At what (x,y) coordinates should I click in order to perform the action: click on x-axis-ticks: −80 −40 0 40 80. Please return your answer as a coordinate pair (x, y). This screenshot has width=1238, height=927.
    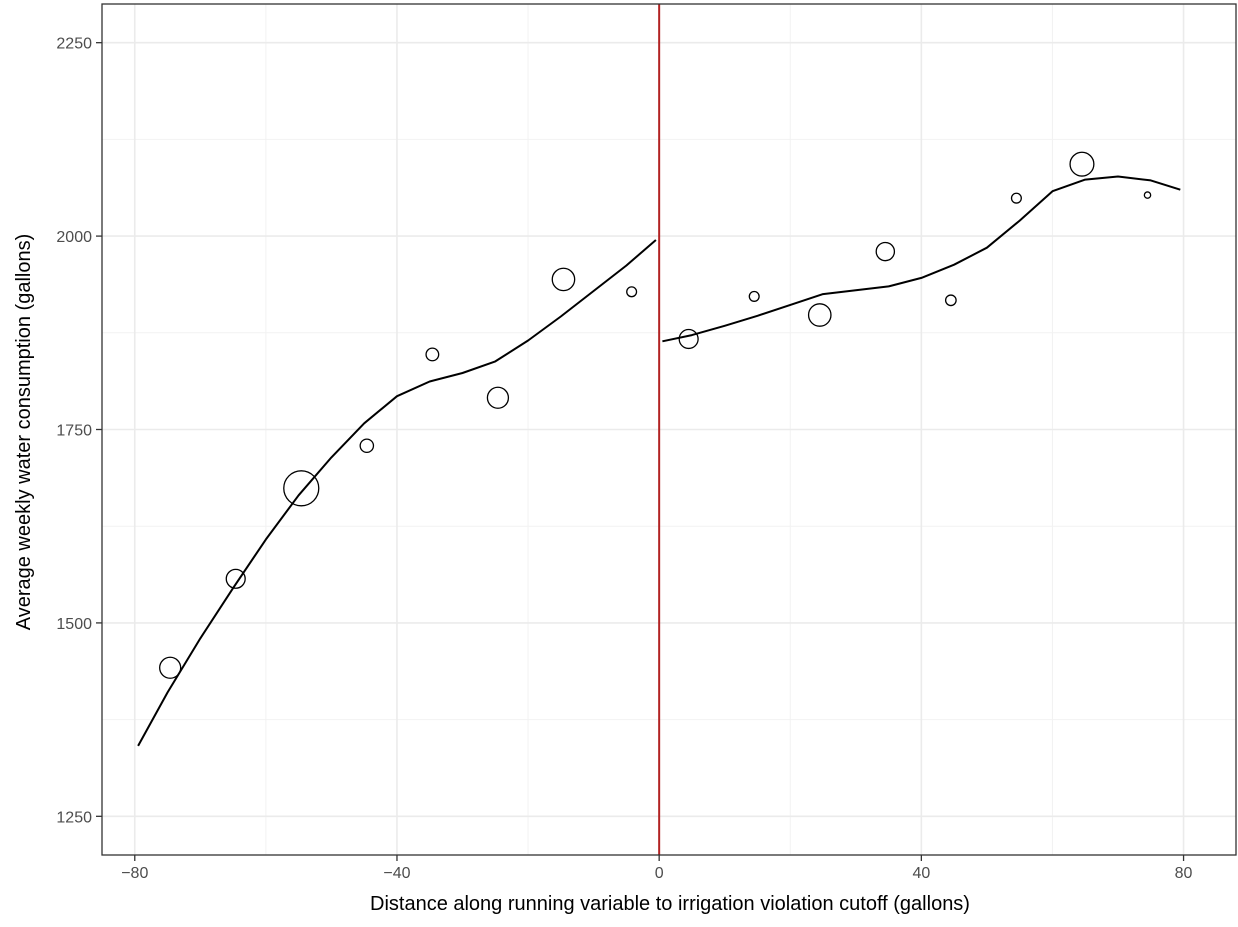
    Looking at the image, I should click on (657, 868).